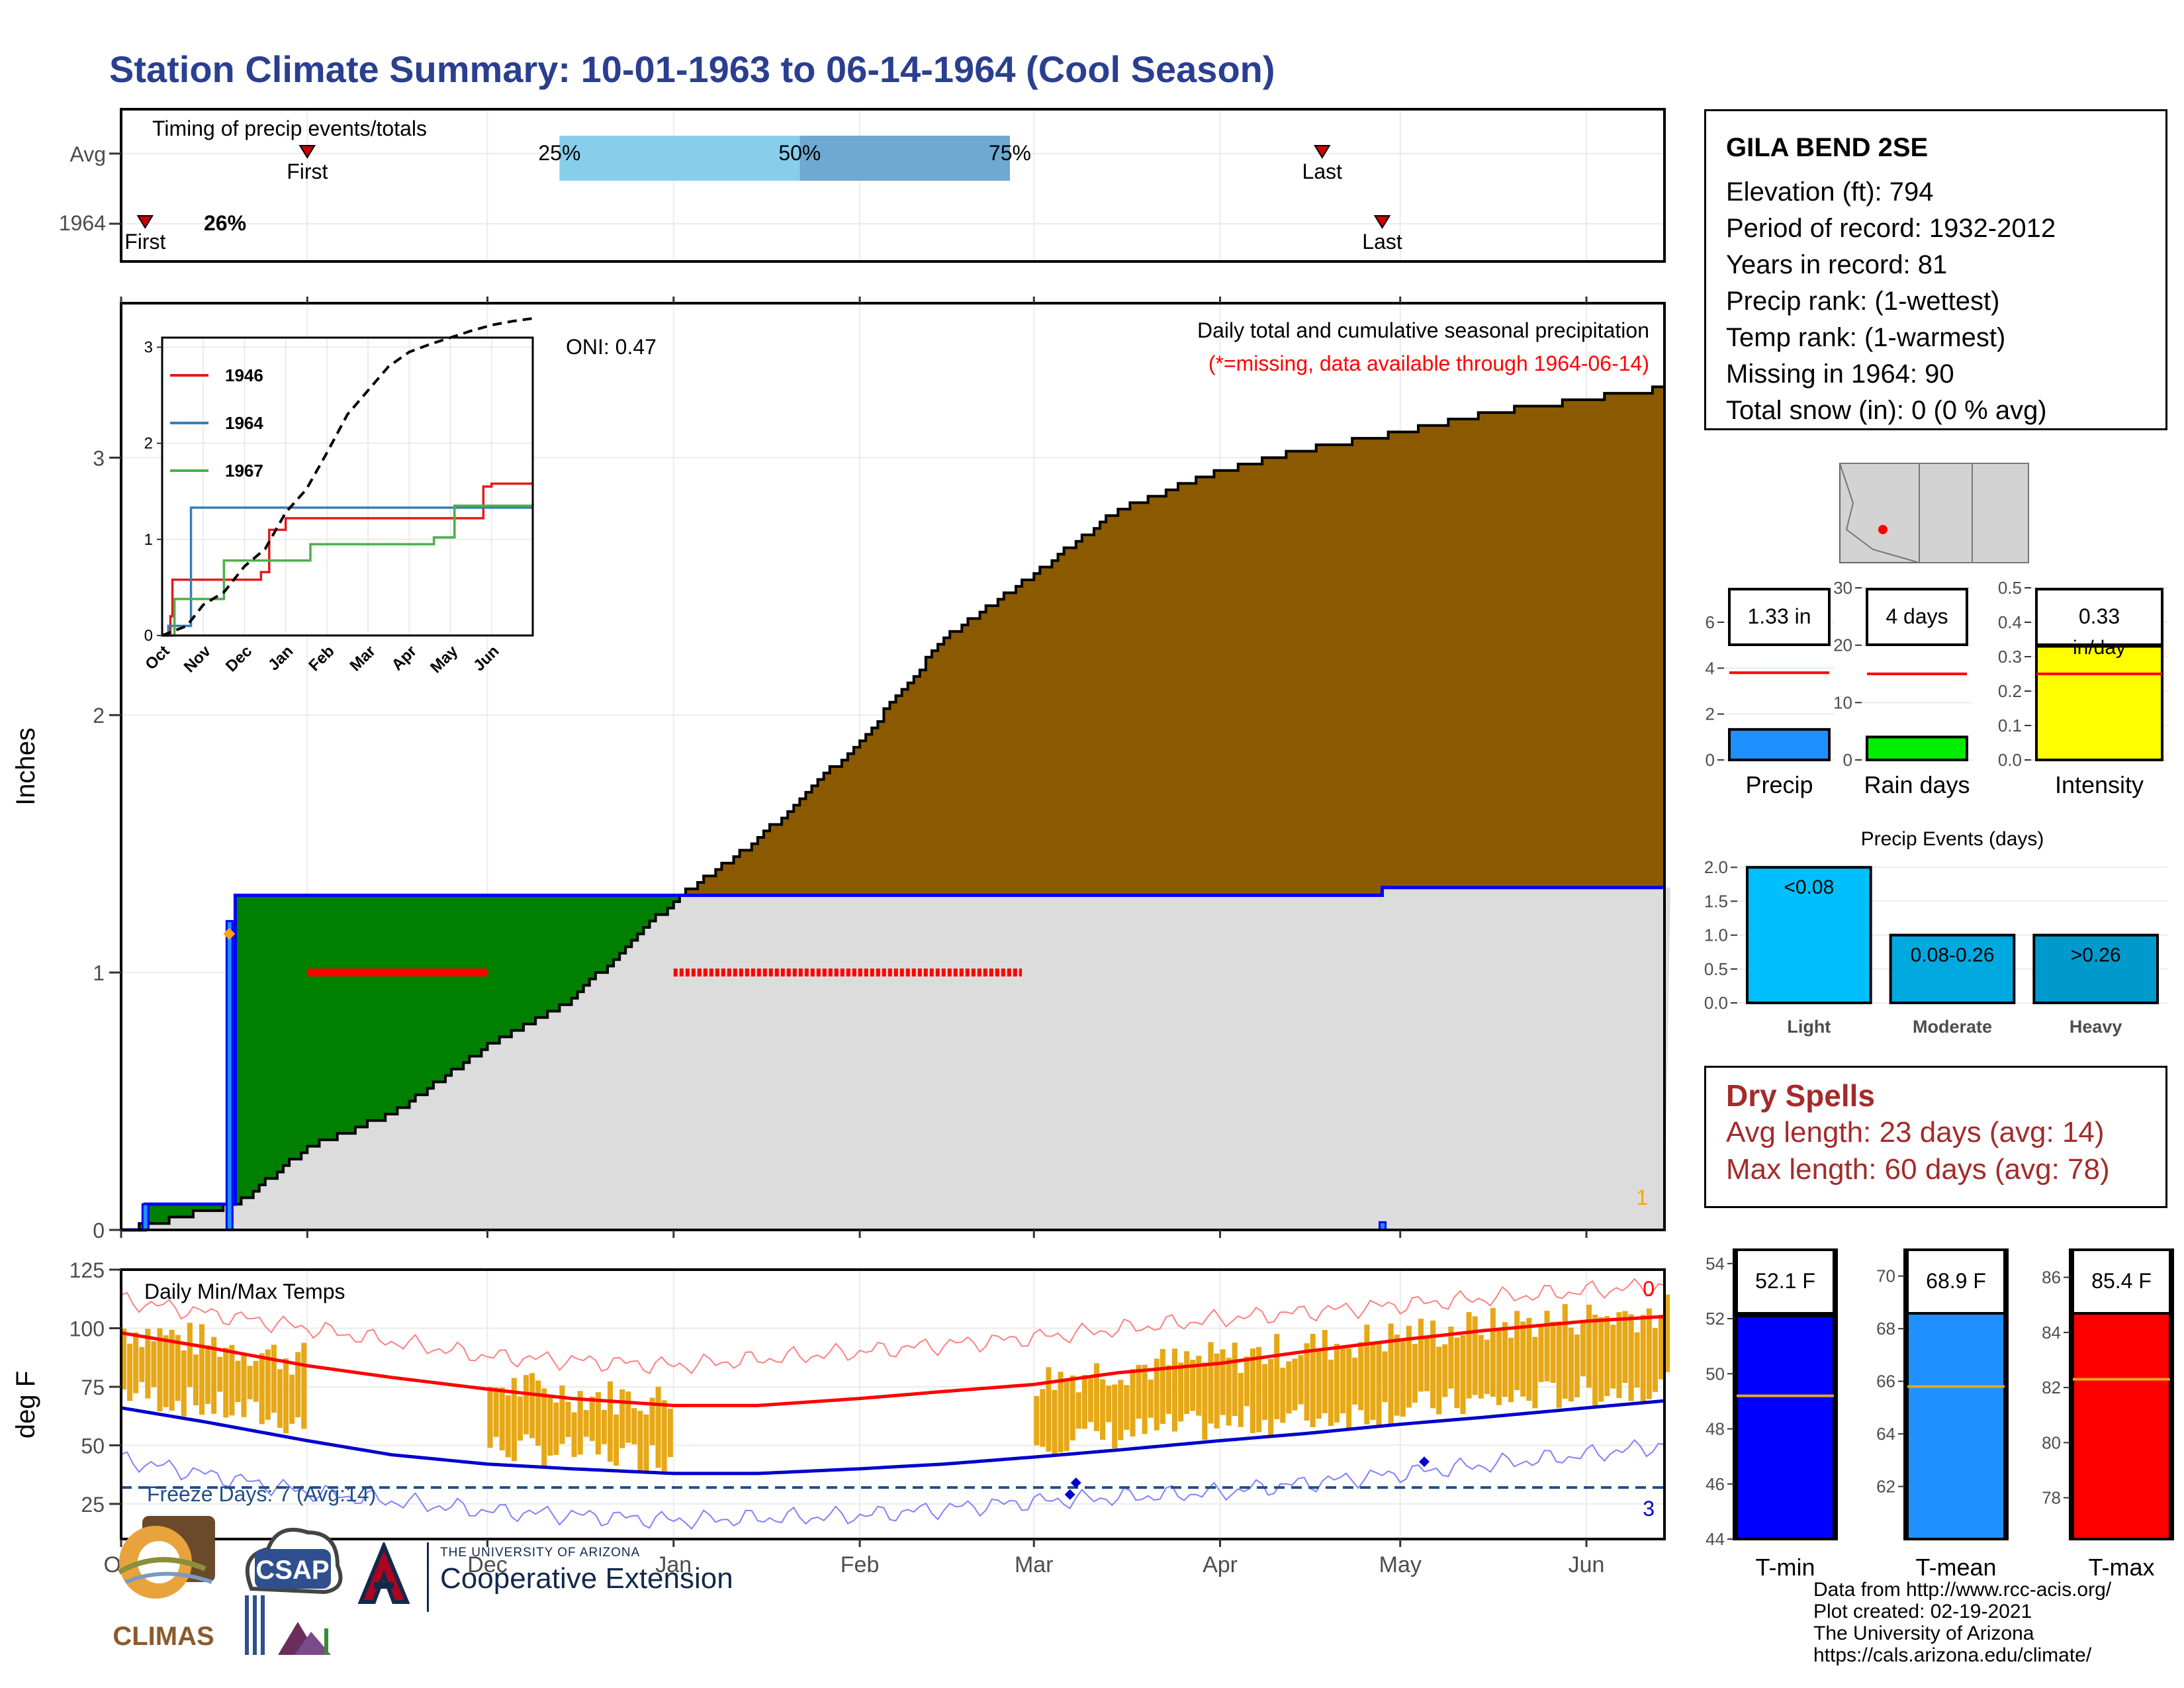 The width and height of the screenshot is (2184, 1688). I want to click on raindays-summary-value-label: 4 days, so click(1917, 616).